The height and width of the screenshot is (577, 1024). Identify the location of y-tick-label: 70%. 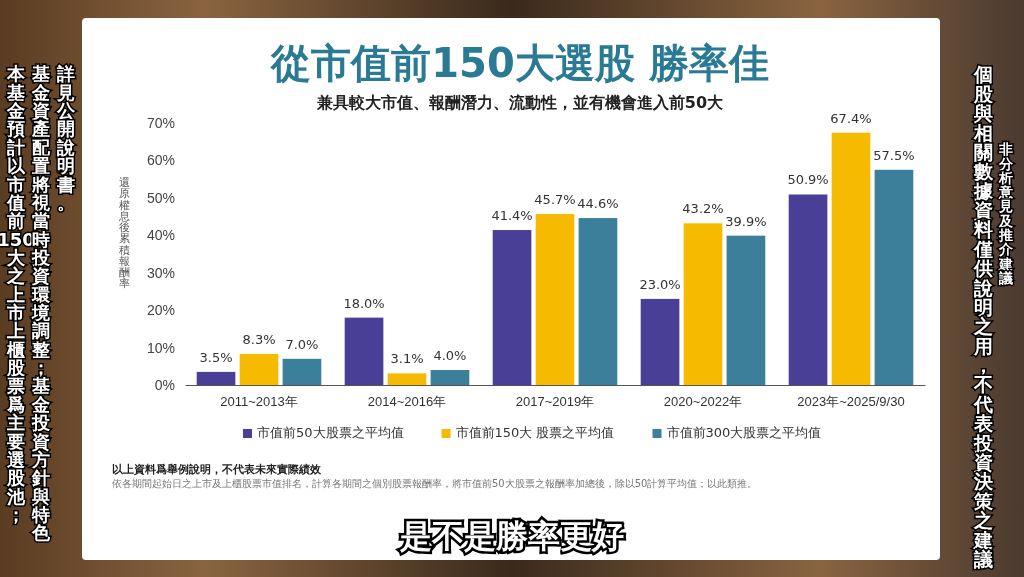
(160, 122).